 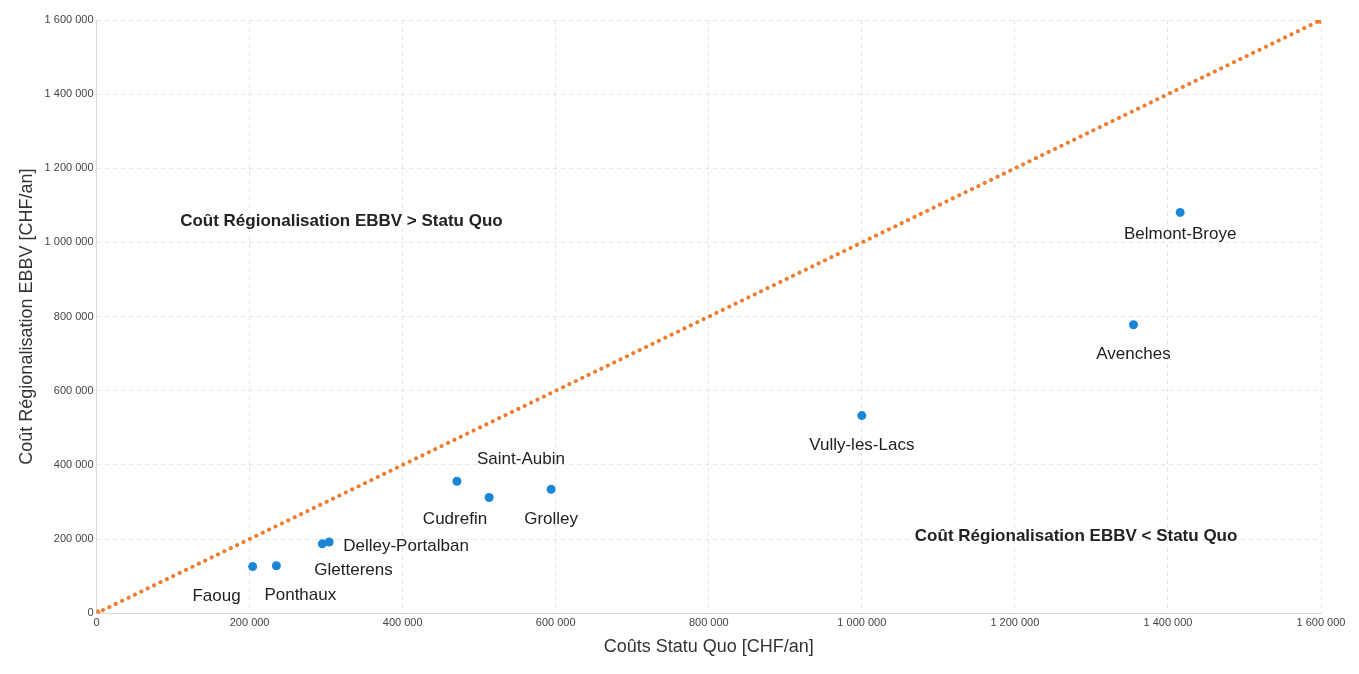 I want to click on x-tick-label: 1 200 000, so click(x=1015, y=621).